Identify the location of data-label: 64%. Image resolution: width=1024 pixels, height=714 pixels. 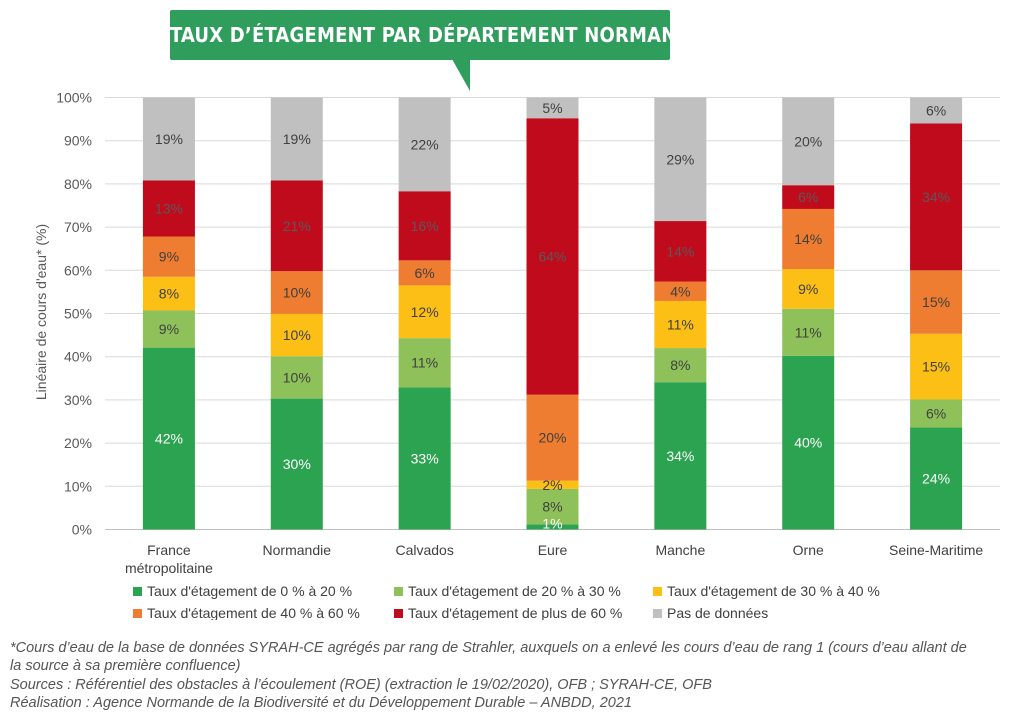
(552, 256).